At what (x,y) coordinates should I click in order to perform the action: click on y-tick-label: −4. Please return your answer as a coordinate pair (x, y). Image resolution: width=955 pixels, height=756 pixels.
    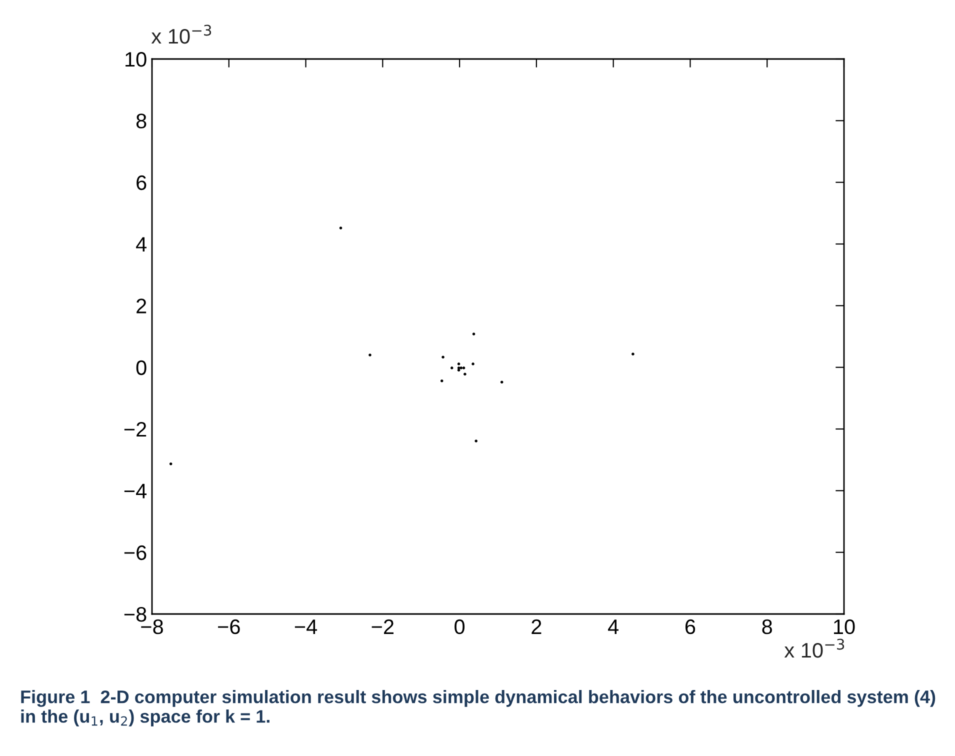
    Looking at the image, I should click on (135, 491).